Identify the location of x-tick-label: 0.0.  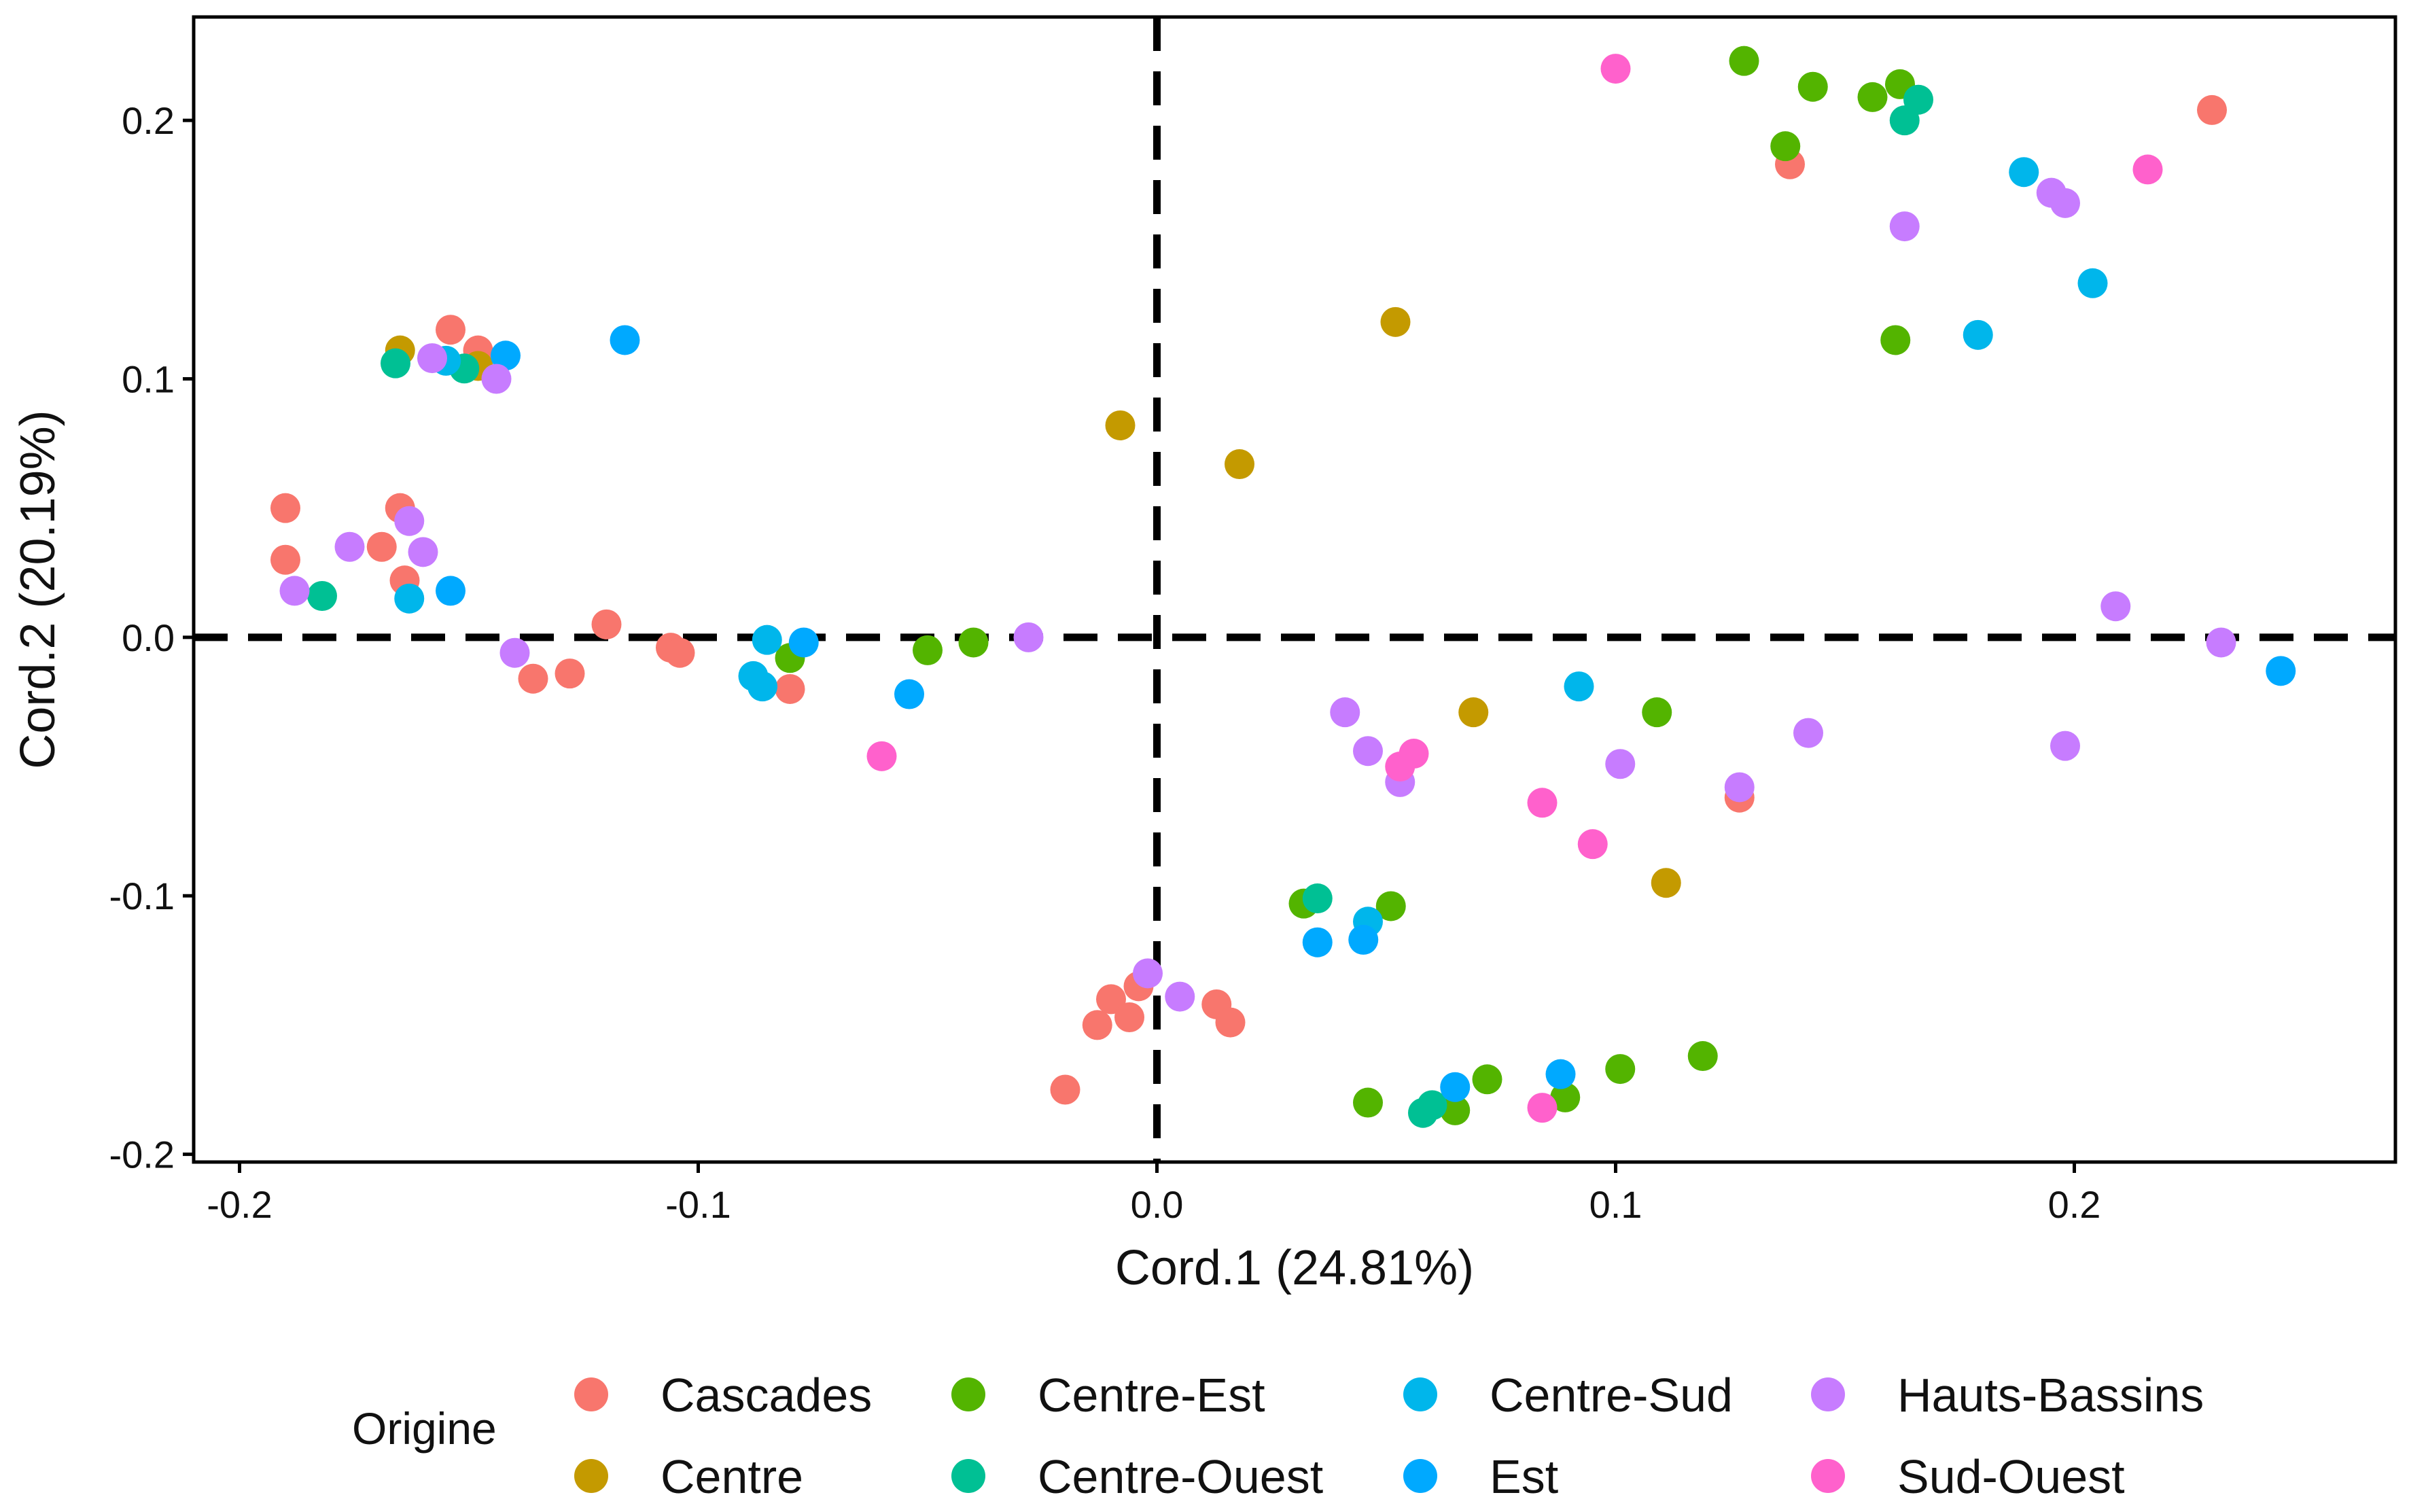
(1157, 1204).